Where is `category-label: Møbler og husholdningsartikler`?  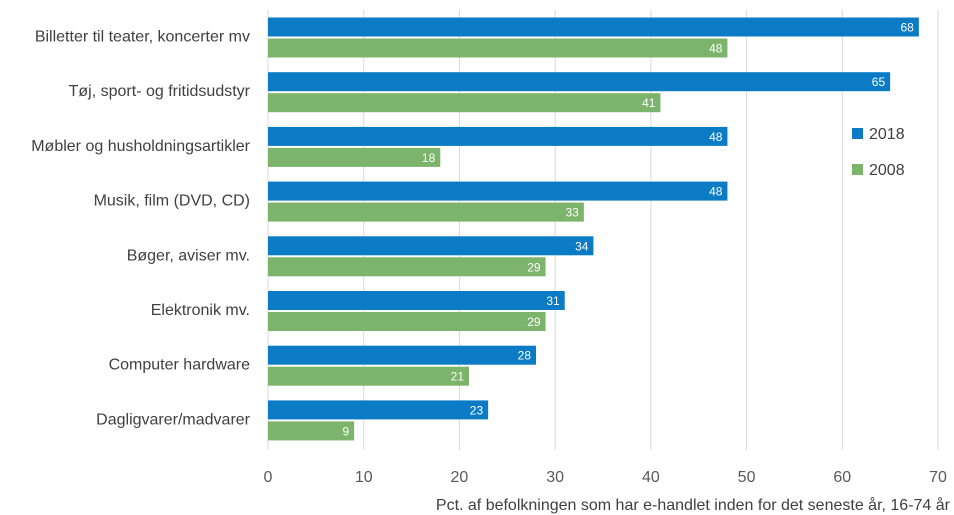 category-label: Møbler og husholdningsartikler is located at coordinates (140, 146).